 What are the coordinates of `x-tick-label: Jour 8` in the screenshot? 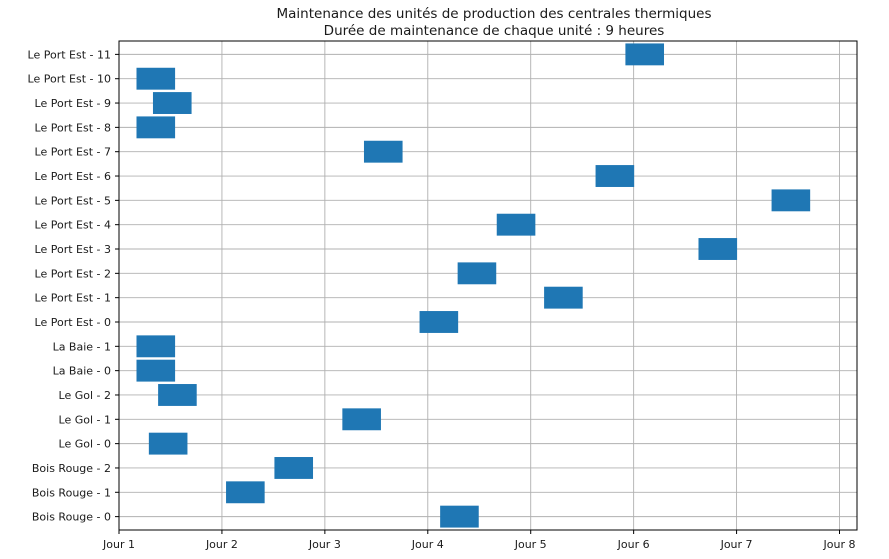 It's located at (839, 544).